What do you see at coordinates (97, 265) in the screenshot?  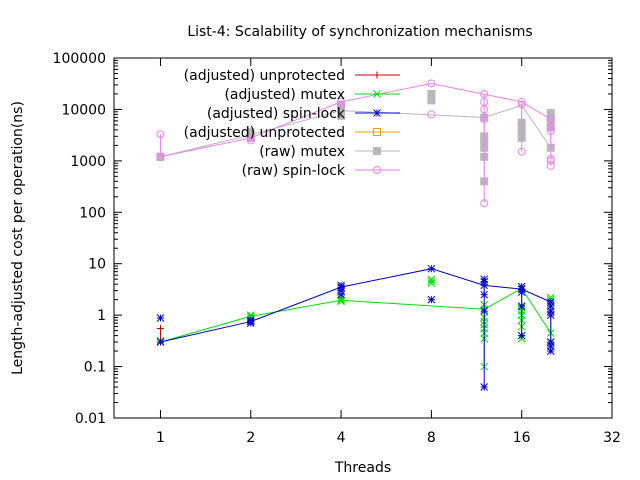 I see `y-tick-label: 10` at bounding box center [97, 265].